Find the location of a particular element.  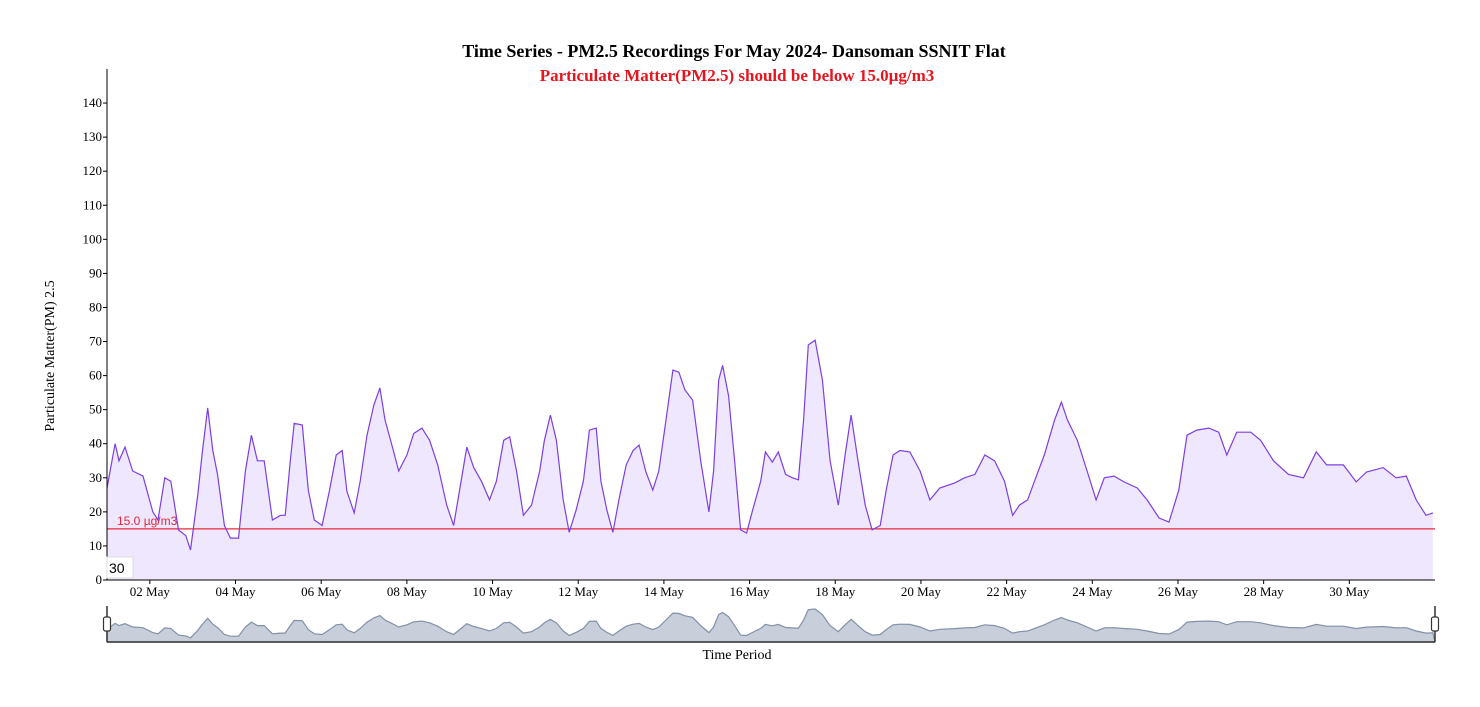

y-tick-label: 100 is located at coordinates (93, 238).